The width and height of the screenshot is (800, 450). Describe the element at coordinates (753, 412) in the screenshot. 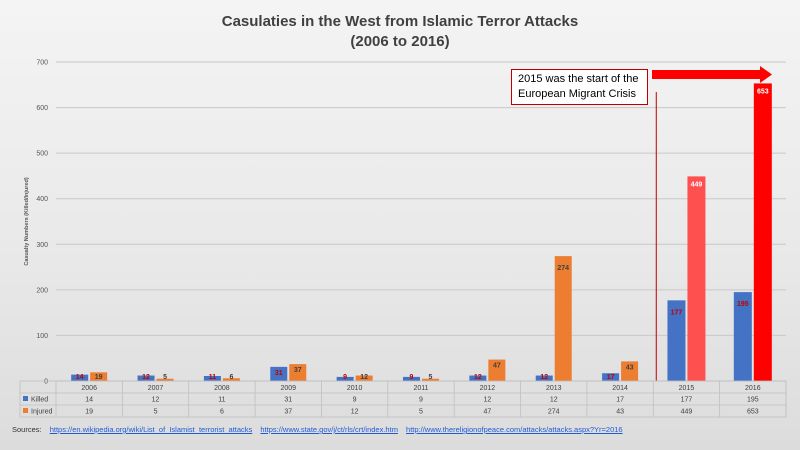

I see `table-cell-injured-2016: 653` at that location.